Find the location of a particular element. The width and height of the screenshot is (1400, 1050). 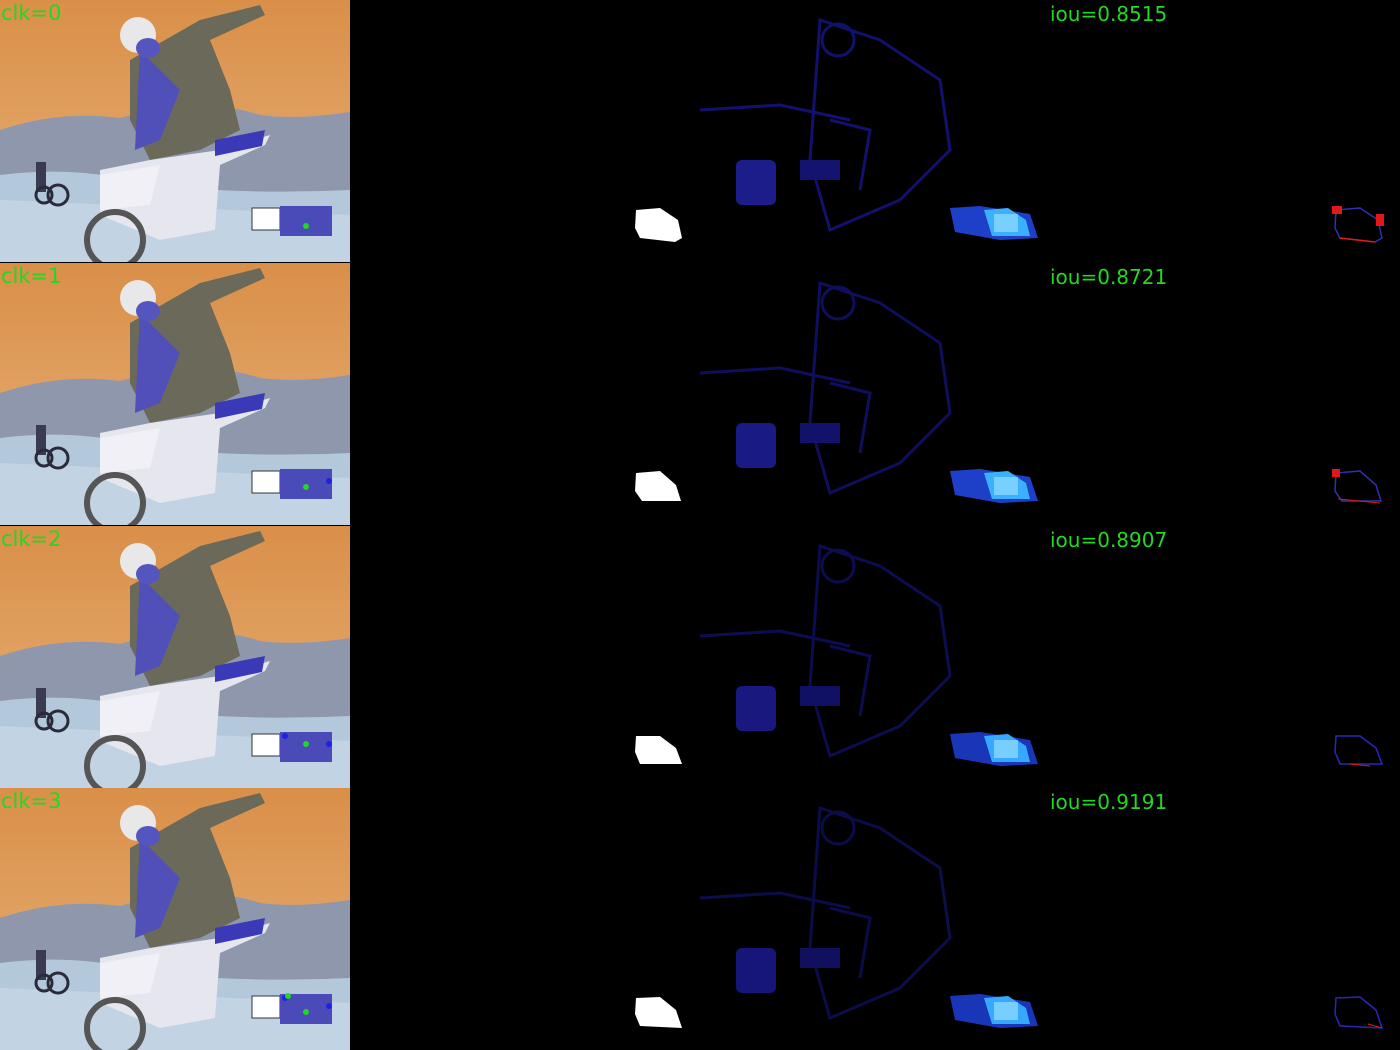

input-photo-panel: clk=0 is located at coordinates (175, 131).